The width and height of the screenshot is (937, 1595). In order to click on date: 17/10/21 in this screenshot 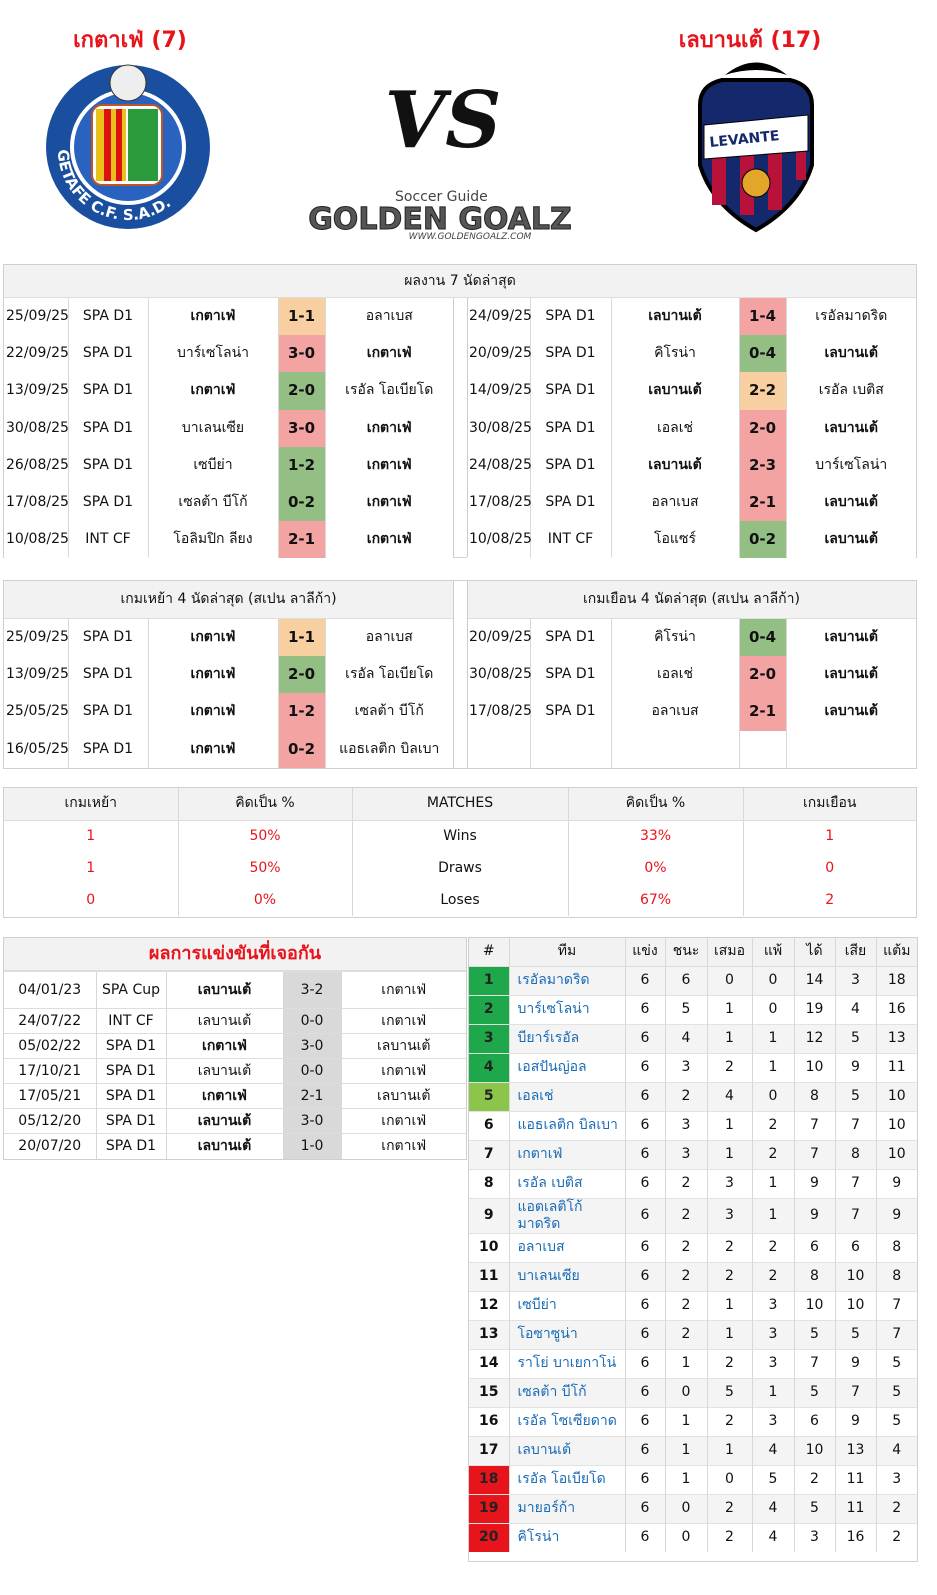, I will do `click(50, 1071)`.